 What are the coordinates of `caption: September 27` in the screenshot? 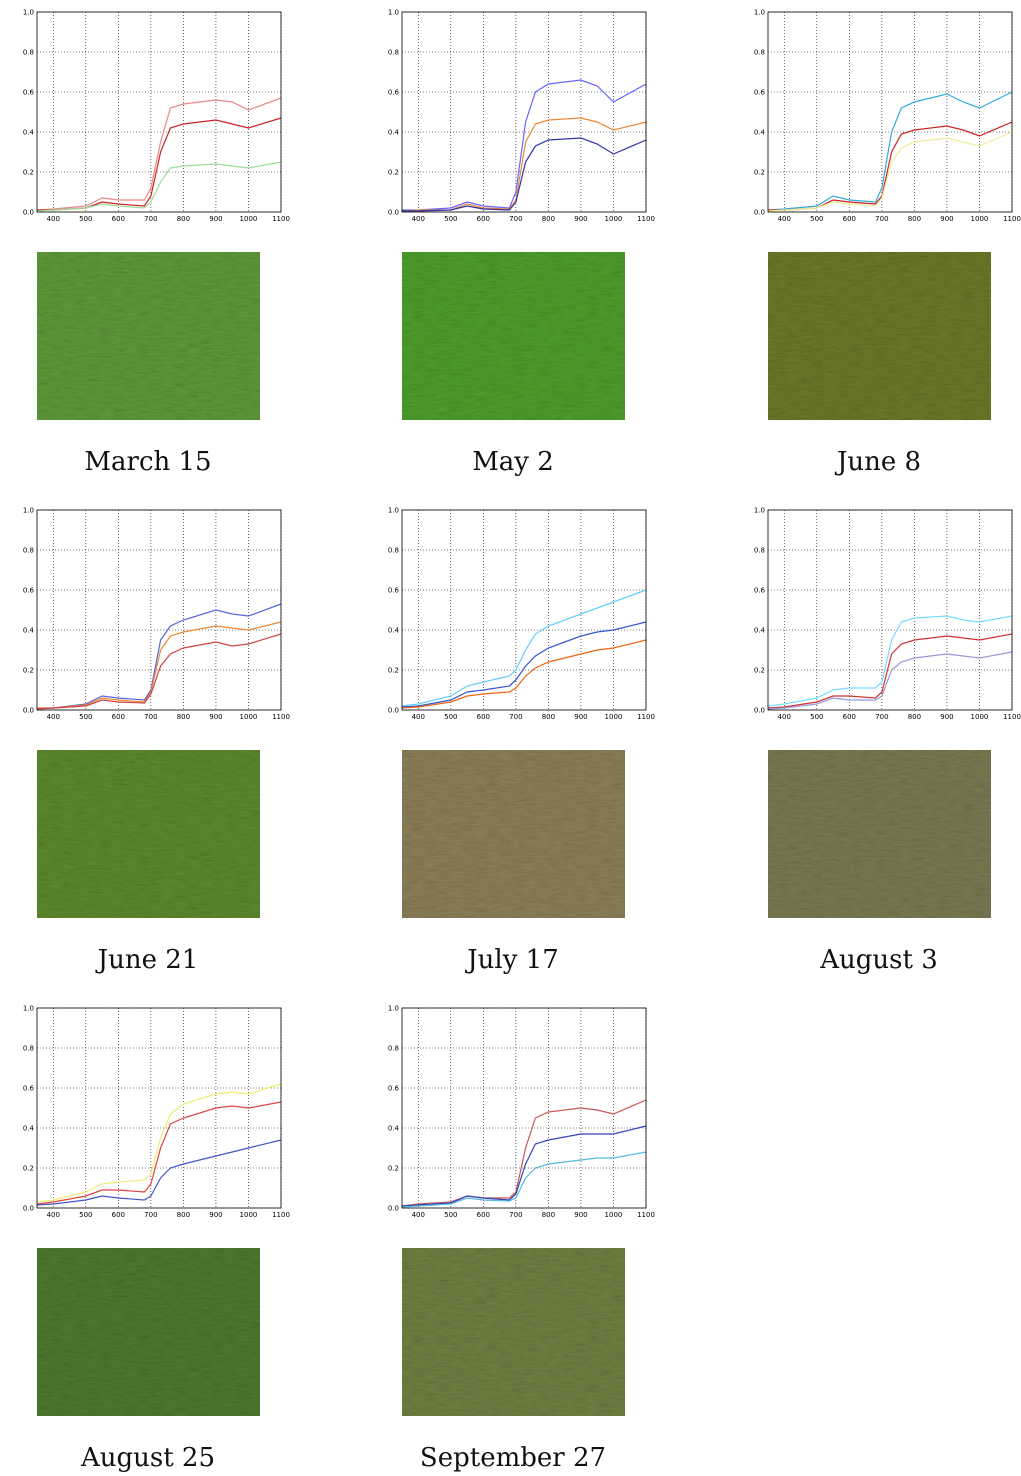 It's located at (513, 1458).